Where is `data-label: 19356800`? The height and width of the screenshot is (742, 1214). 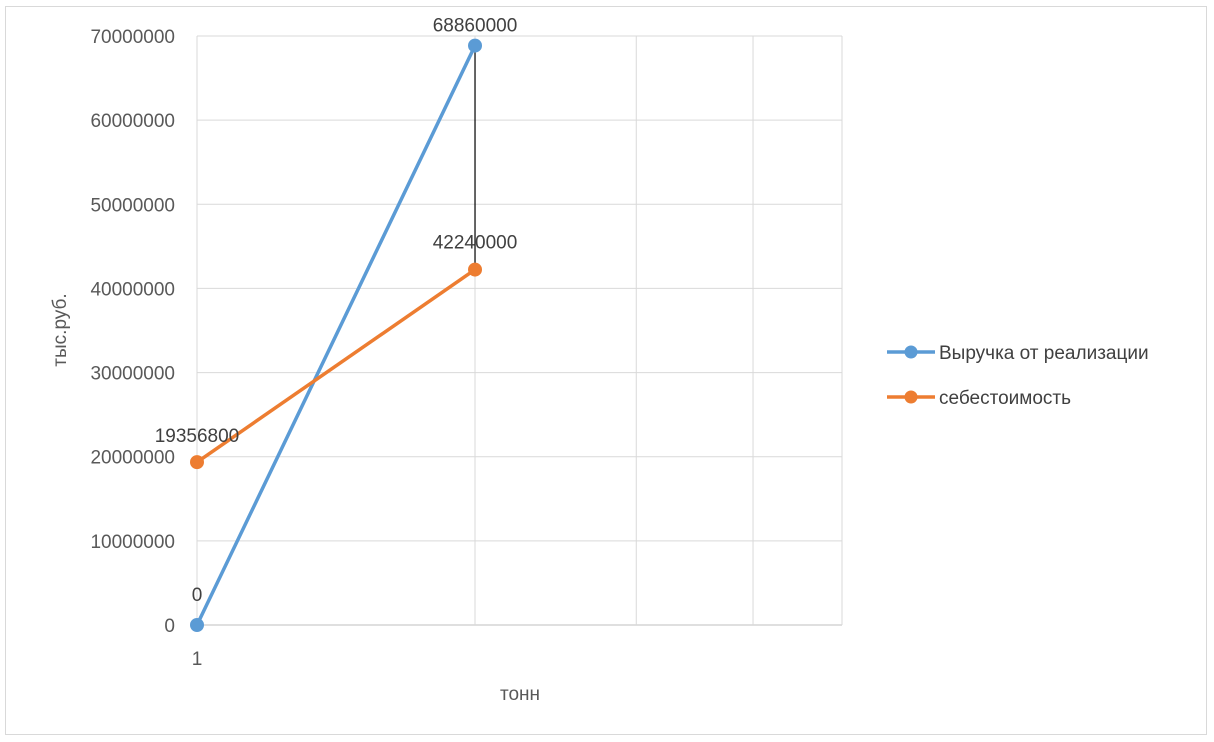 data-label: 19356800 is located at coordinates (197, 436).